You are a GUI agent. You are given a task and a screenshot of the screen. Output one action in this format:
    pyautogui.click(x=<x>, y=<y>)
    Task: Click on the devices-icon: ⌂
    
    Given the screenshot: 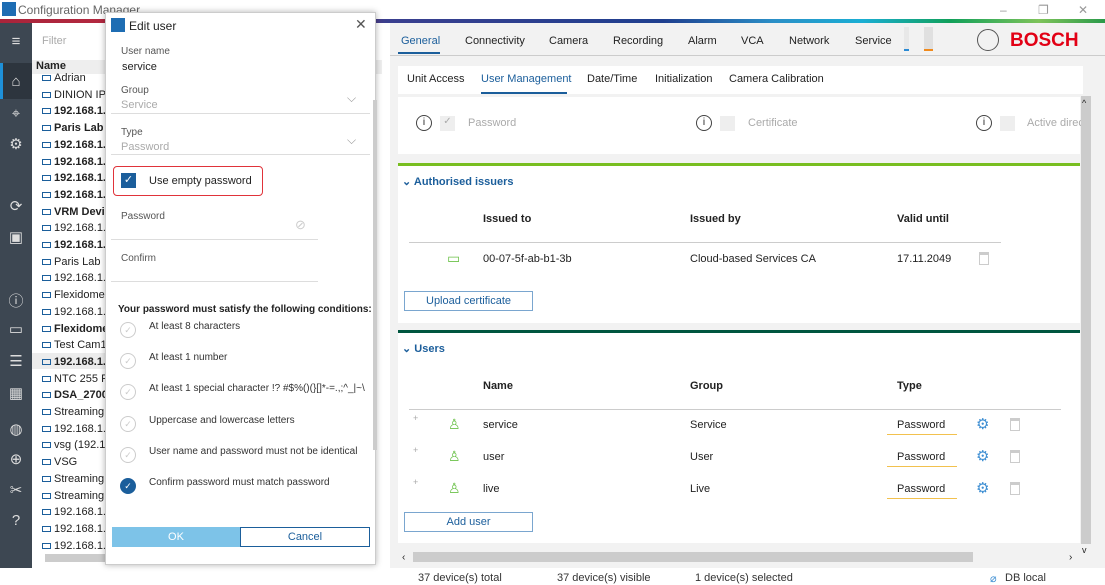 What is the action you would take?
    pyautogui.click(x=16, y=81)
    